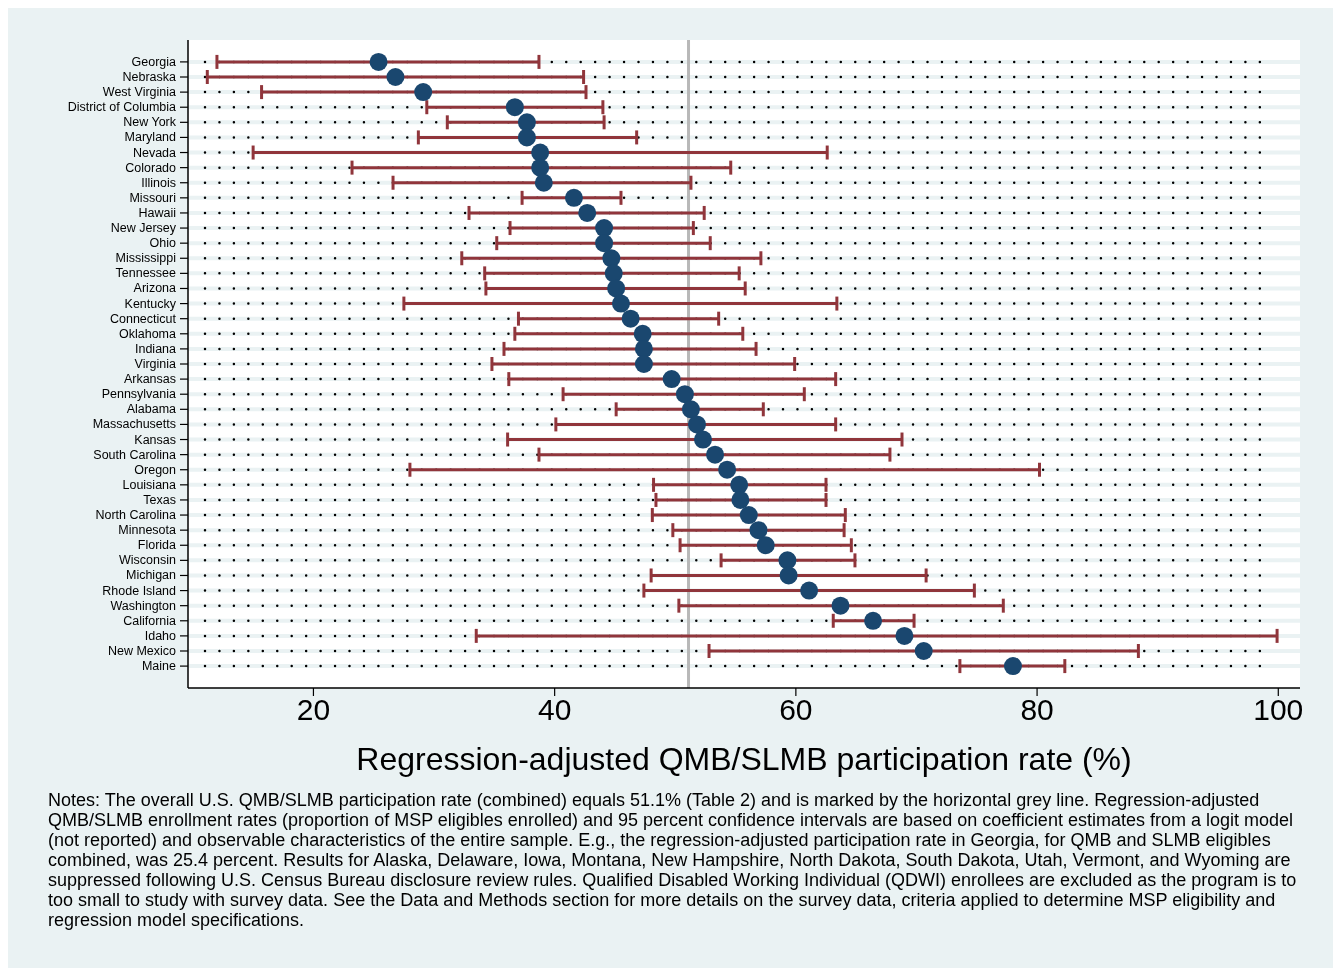 The image size is (1341, 968). What do you see at coordinates (149, 379) in the screenshot?
I see `y-tick-label: Arkansas` at bounding box center [149, 379].